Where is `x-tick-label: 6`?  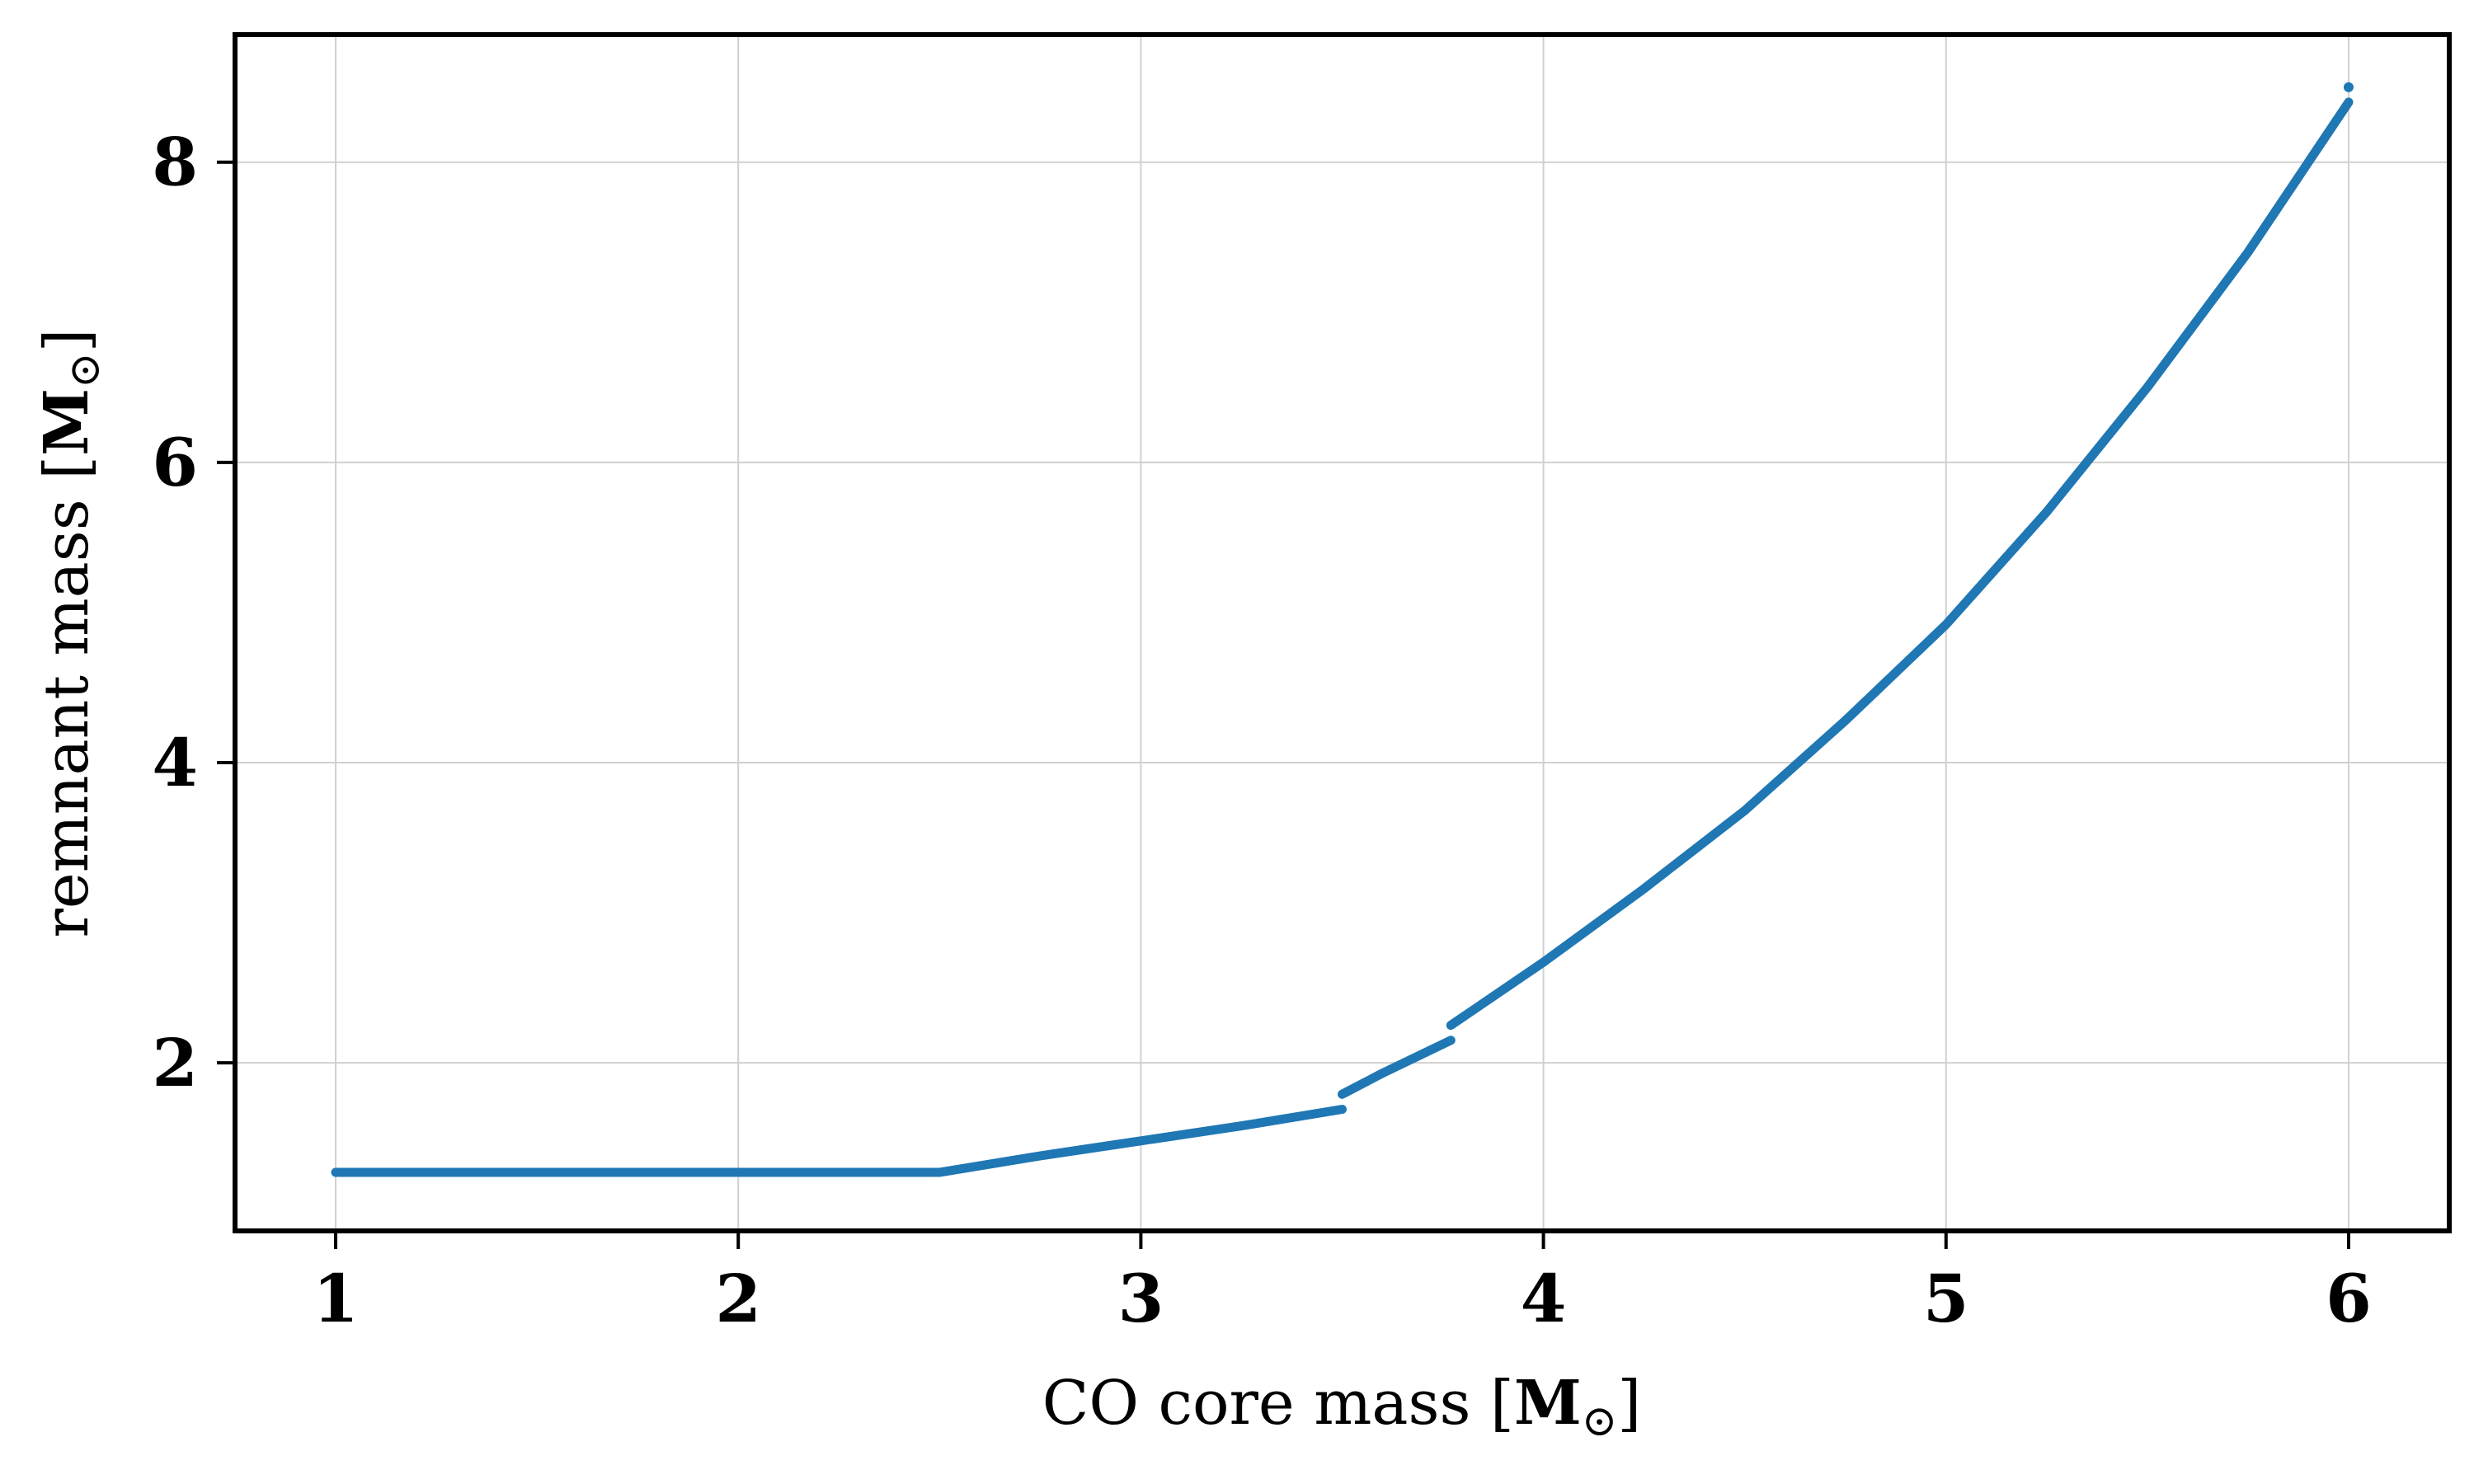 x-tick-label: 6 is located at coordinates (2349, 1298).